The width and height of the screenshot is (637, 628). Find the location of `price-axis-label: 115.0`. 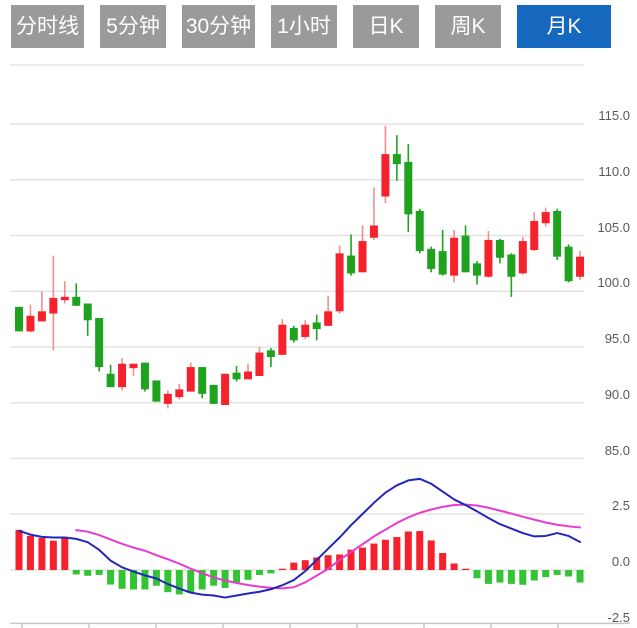

price-axis-label: 115.0 is located at coordinates (614, 115).